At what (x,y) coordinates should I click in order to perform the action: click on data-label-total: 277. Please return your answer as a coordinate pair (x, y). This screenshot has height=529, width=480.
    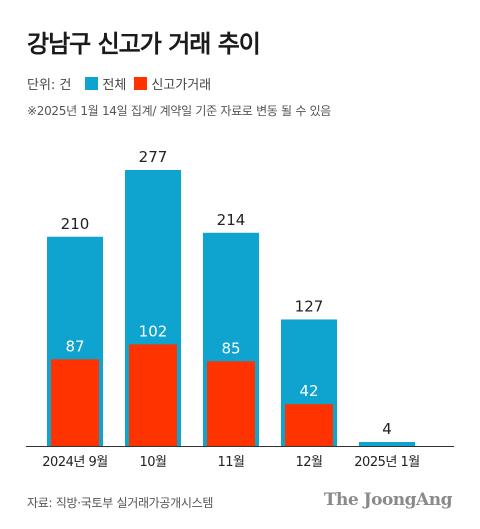
    Looking at the image, I should click on (153, 157).